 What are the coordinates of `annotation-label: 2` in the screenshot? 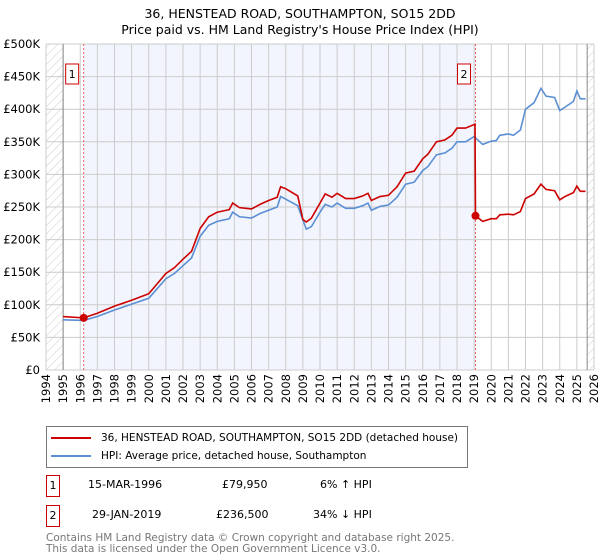 It's located at (463, 74).